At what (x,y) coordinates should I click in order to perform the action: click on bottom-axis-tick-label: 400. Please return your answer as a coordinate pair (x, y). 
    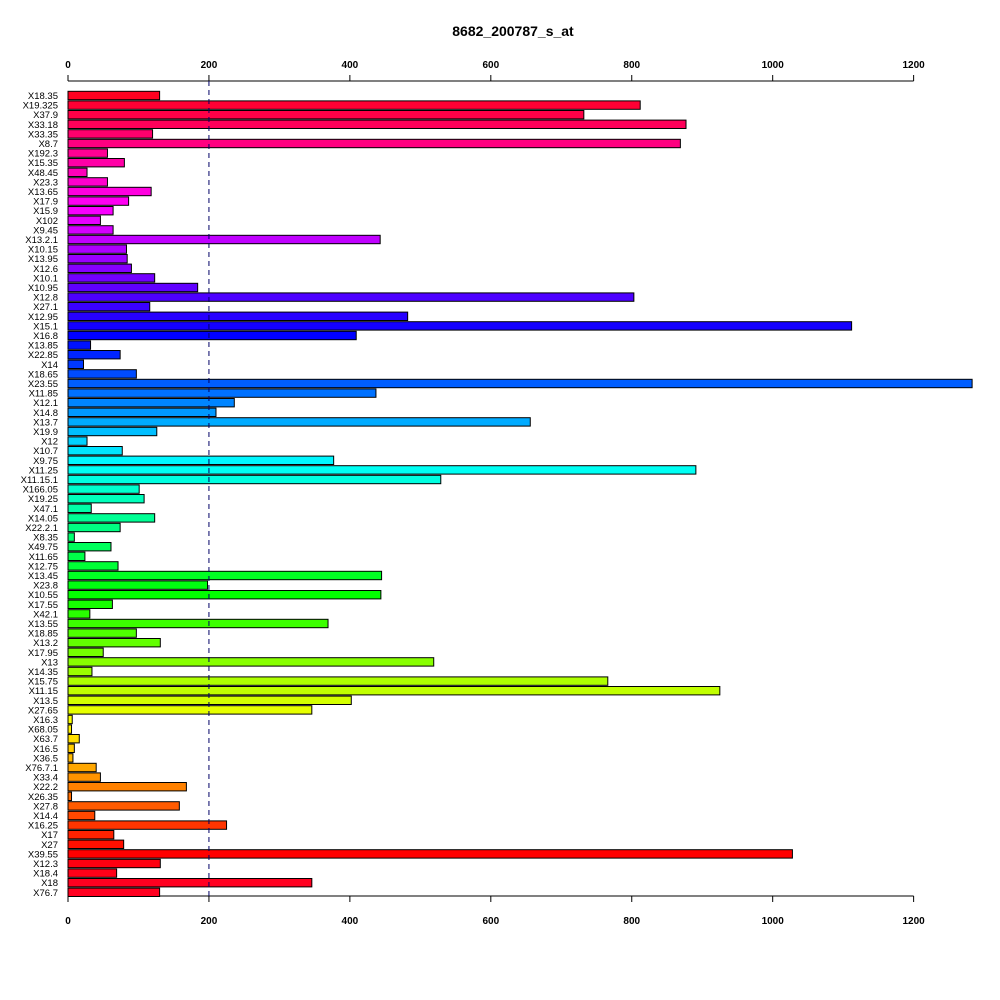
    Looking at the image, I should click on (350, 921).